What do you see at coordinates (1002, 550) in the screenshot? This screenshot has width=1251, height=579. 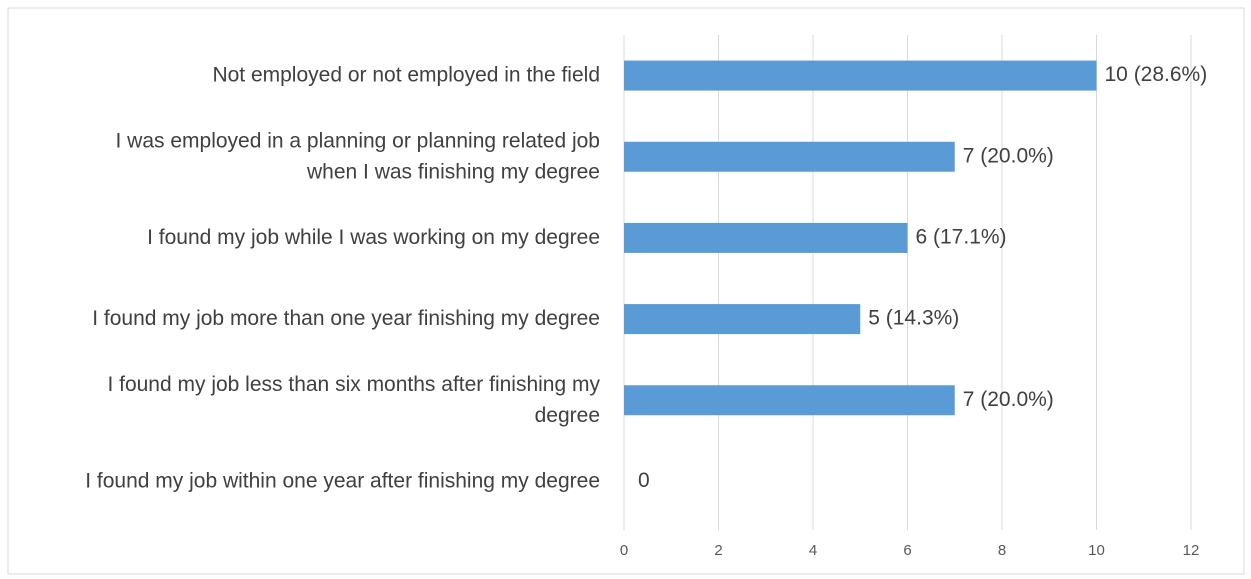 I see `x-tick-label: 8` at bounding box center [1002, 550].